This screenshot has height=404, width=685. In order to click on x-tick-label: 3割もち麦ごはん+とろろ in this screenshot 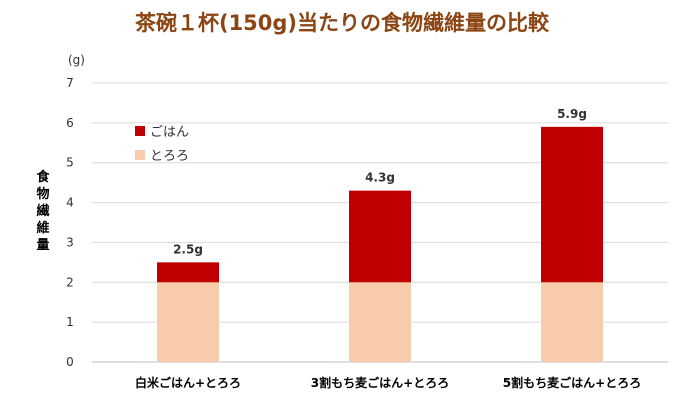, I will do `click(380, 382)`.